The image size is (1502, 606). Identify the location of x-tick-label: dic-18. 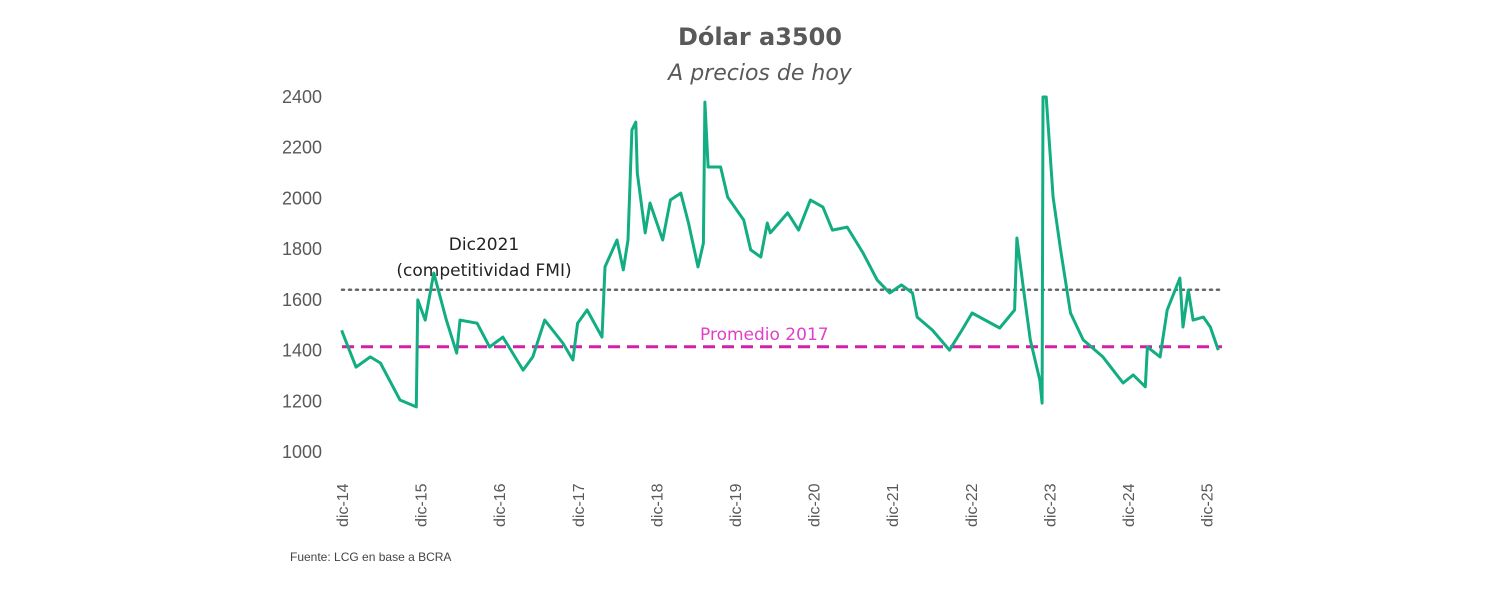
(657, 505).